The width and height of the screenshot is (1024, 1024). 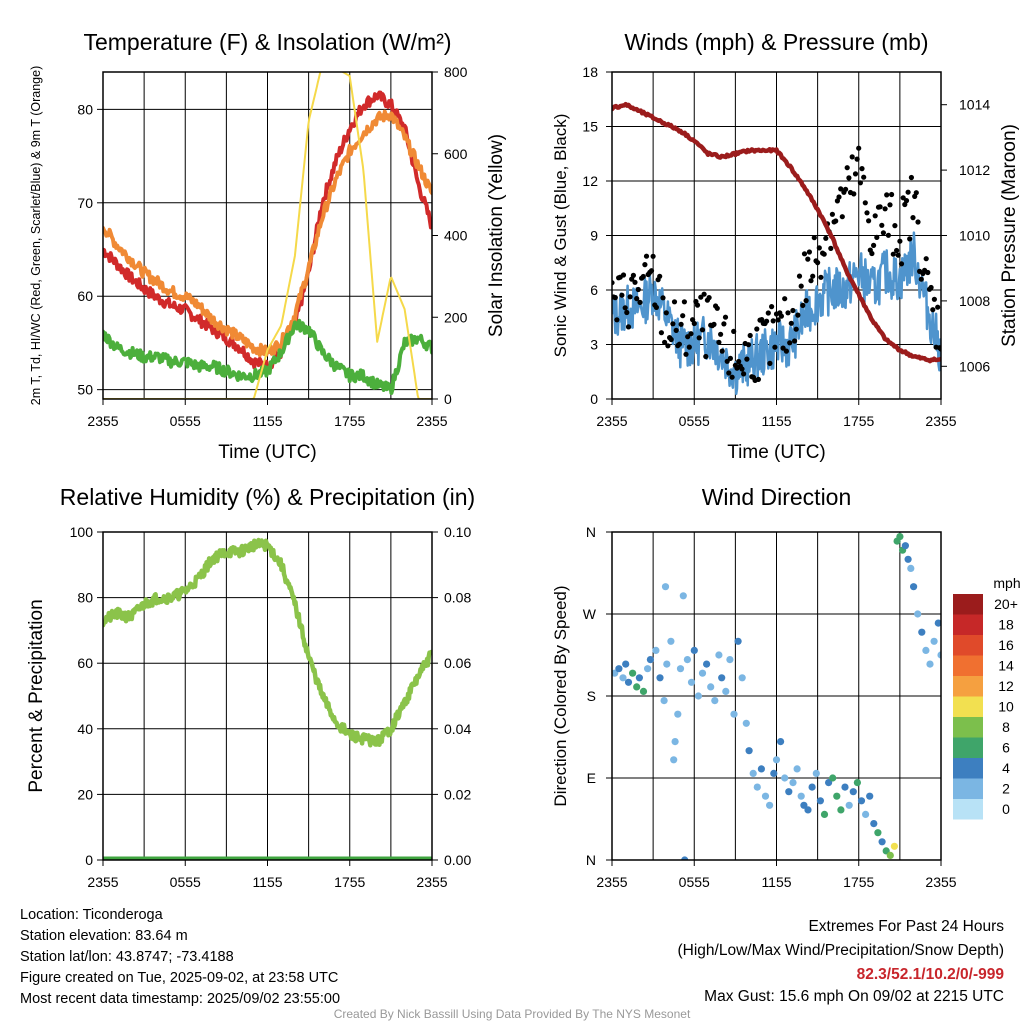 What do you see at coordinates (974, 105) in the screenshot?
I see `y2-tick-label: 1014` at bounding box center [974, 105].